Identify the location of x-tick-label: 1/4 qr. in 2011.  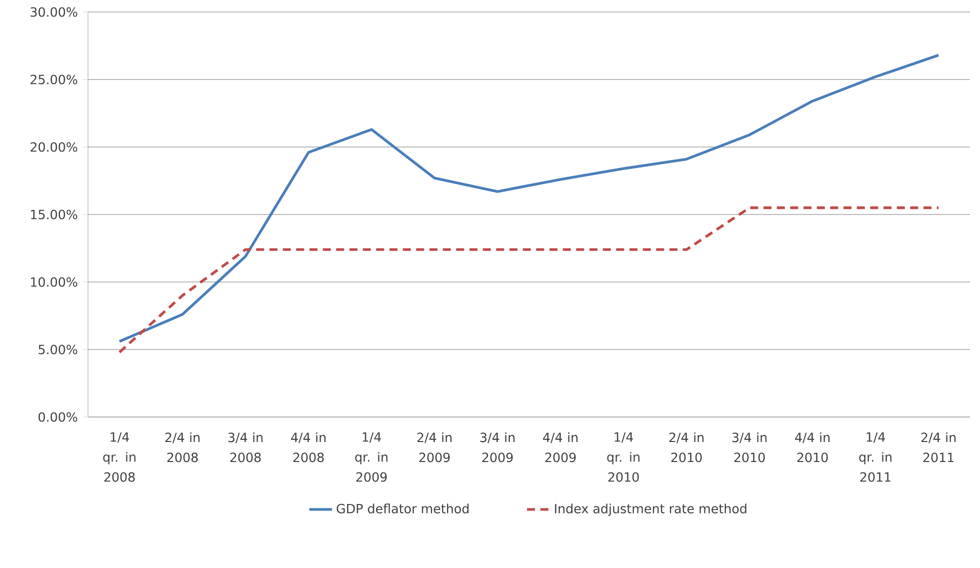
(875, 457).